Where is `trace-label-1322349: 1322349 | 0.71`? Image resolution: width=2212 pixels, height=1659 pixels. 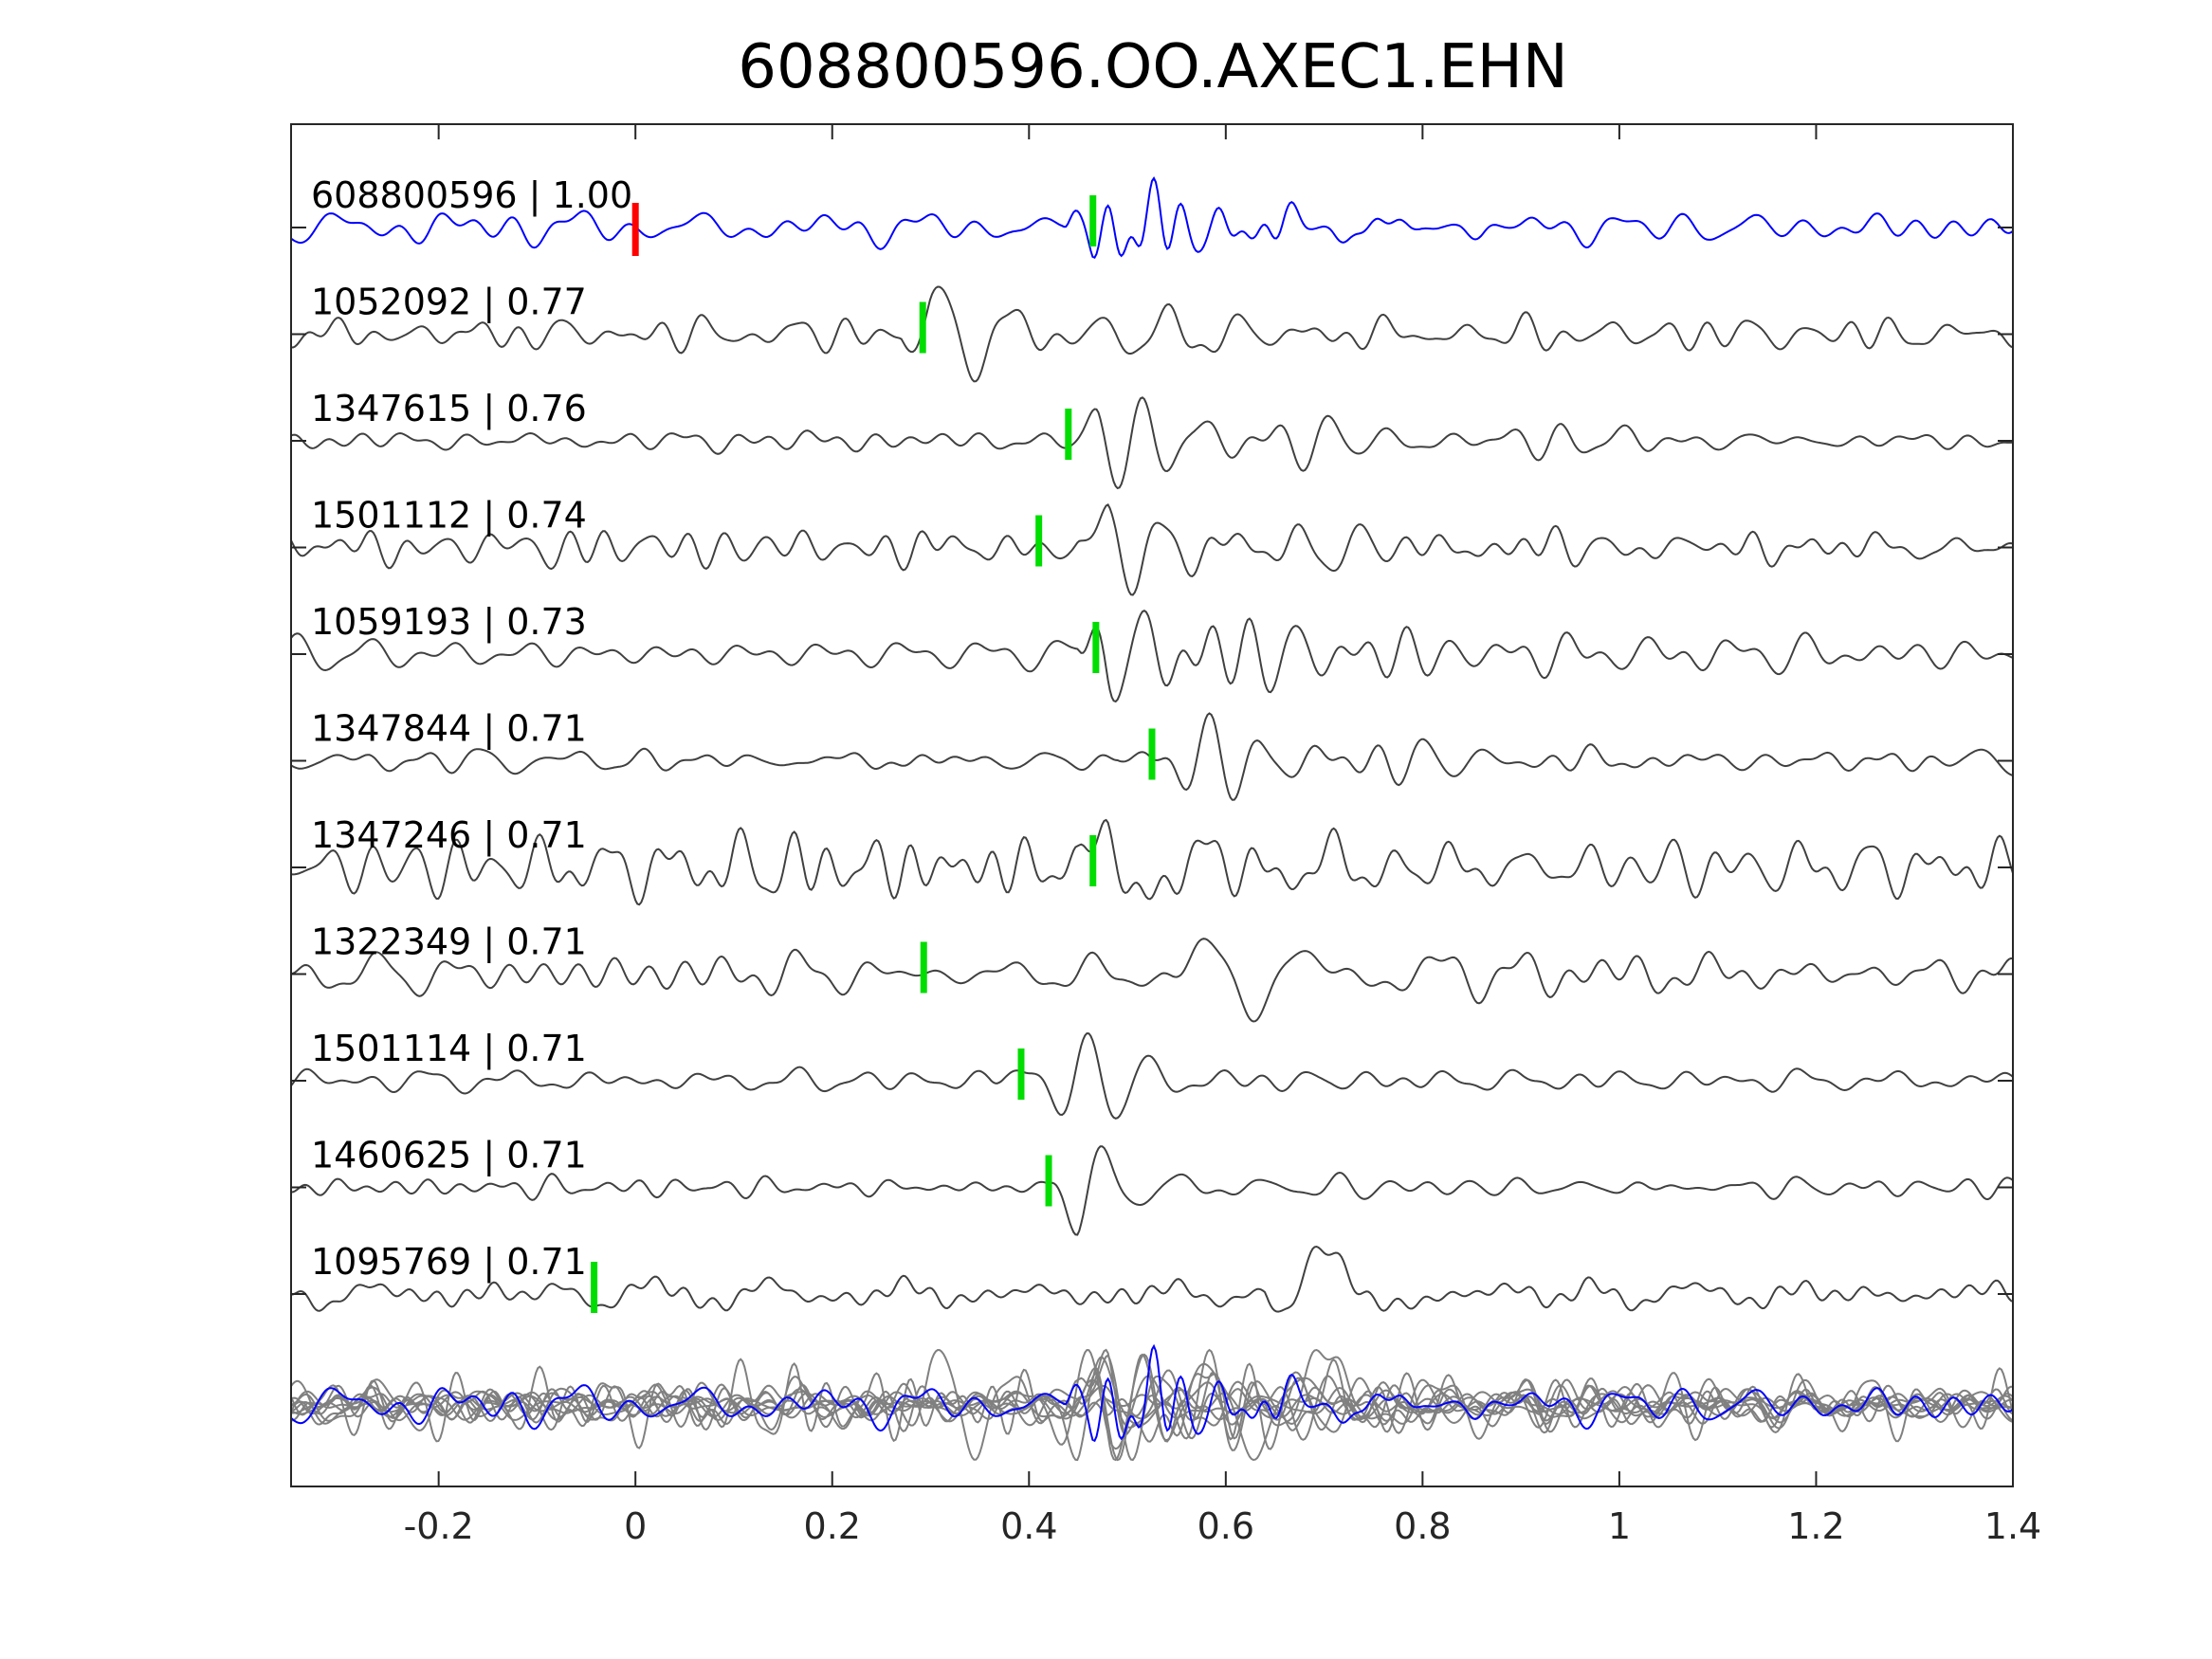 trace-label-1322349: 1322349 | 0.71 is located at coordinates (449, 942).